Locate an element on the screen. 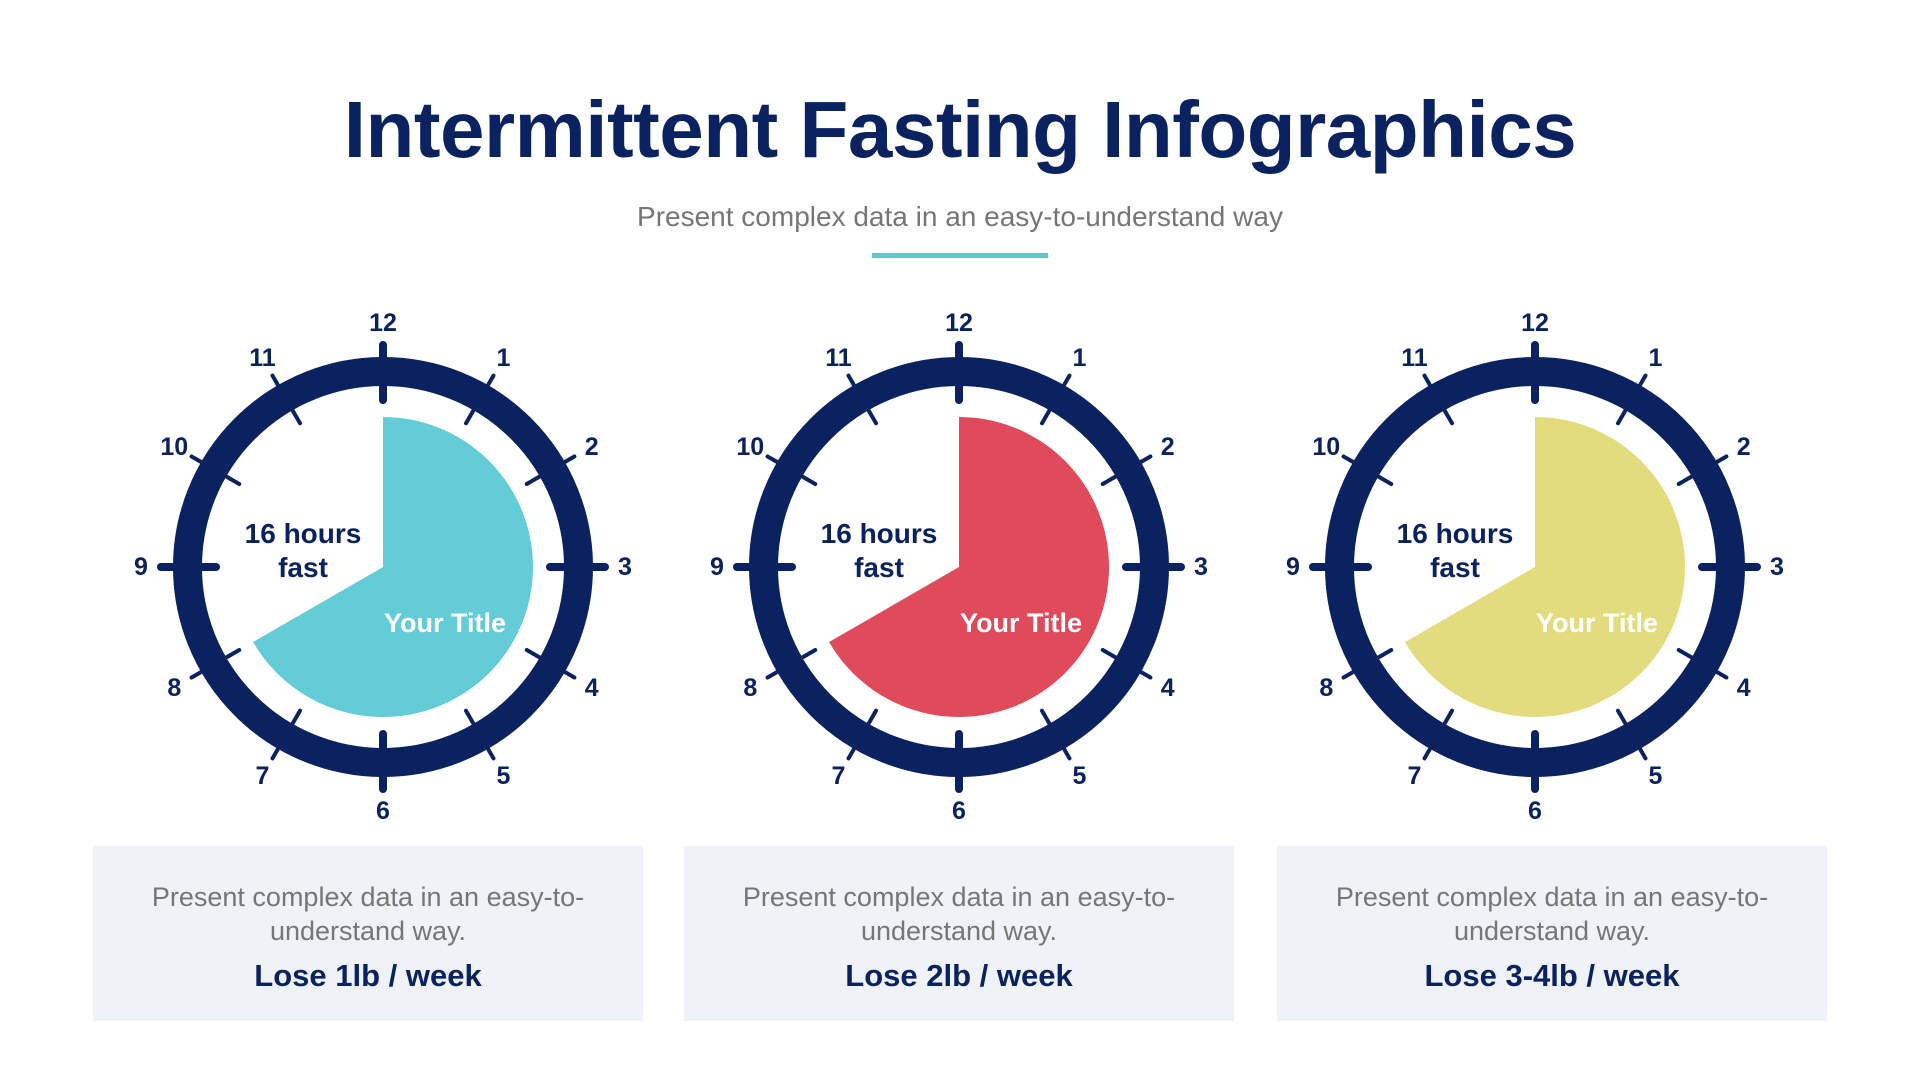 Image resolution: width=1920 pixels, height=1080 pixels. card-result: Lose 2lb / week is located at coordinates (959, 975).